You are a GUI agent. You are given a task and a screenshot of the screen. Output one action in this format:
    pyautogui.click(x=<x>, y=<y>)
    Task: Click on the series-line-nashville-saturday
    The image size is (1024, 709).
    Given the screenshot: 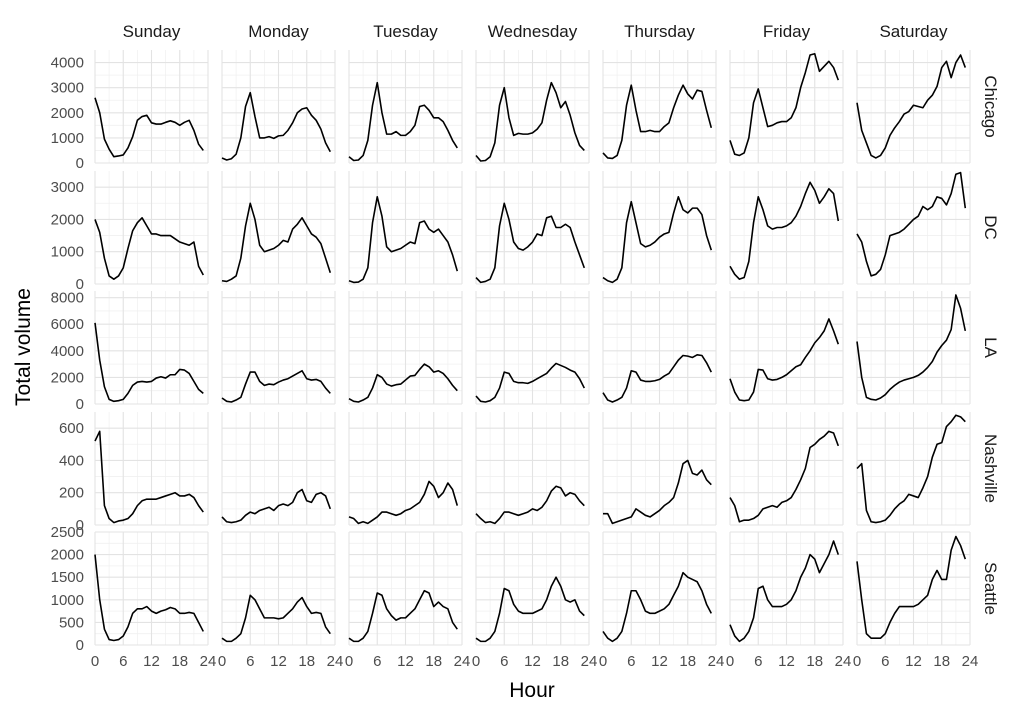 What is the action you would take?
    pyautogui.click(x=911, y=469)
    